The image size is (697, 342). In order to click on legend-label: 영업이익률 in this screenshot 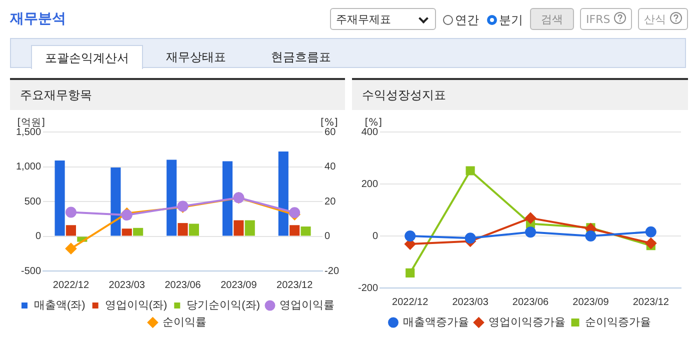, I will do `click(306, 306)`.